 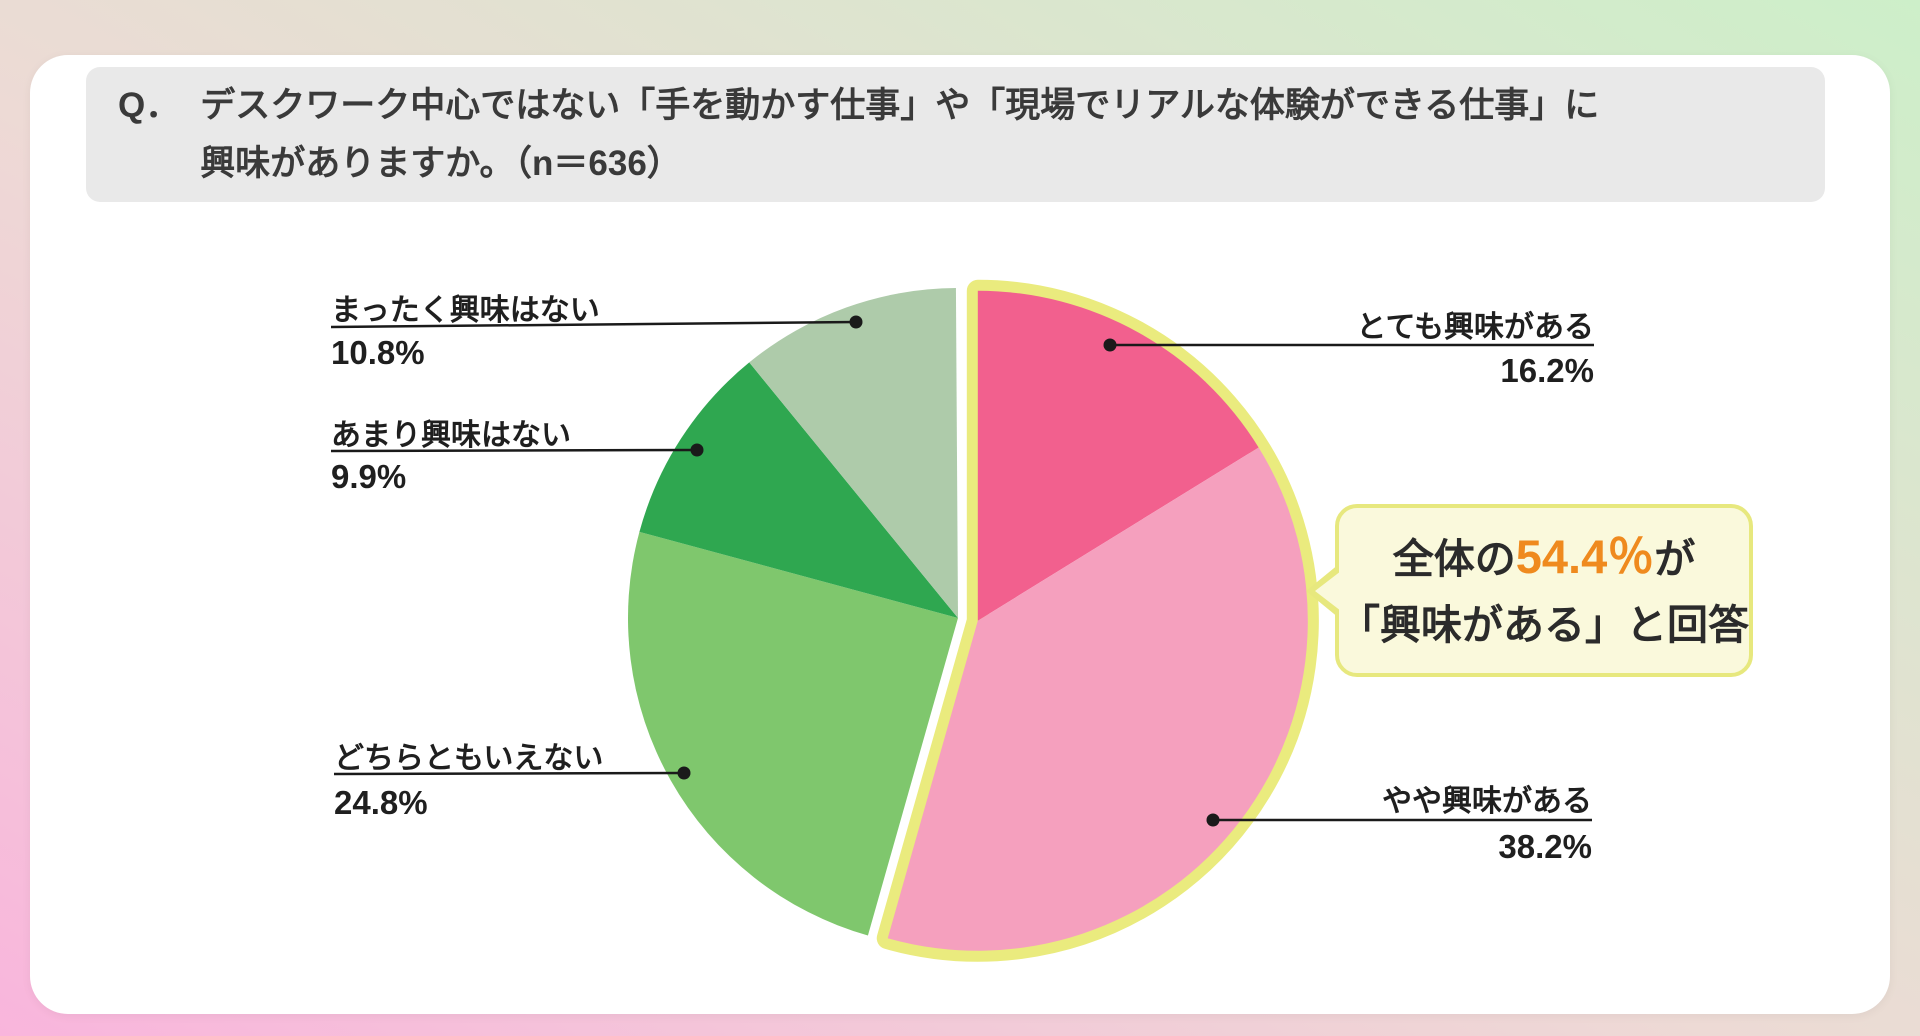 I want to click on label-yaya-kyoumi-ga-aru: やや興味がある, so click(x=1487, y=801).